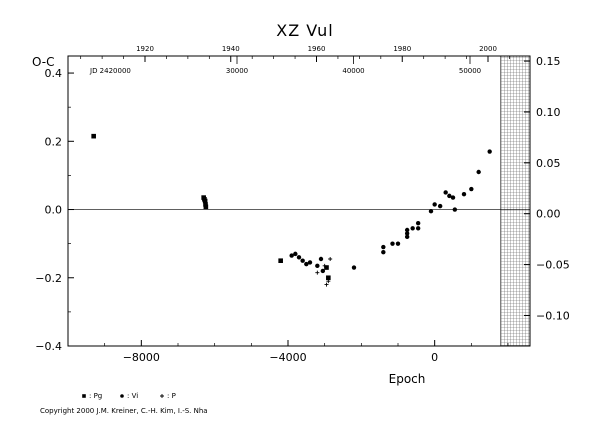 This screenshot has height=425, width=590. I want to click on future-shaded-region, so click(515, 201).